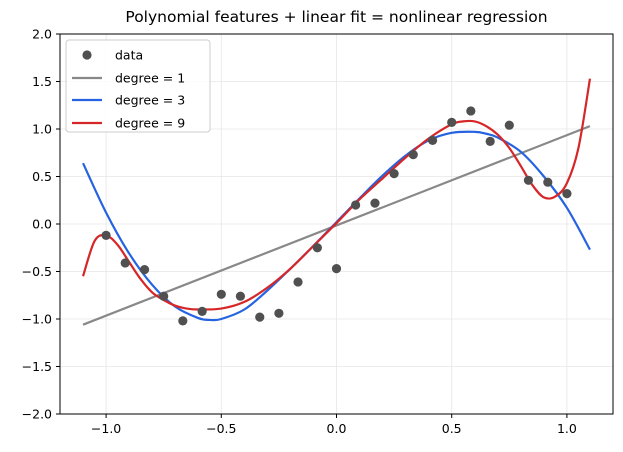 The width and height of the screenshot is (623, 452). What do you see at coordinates (106, 428) in the screenshot?
I see `x-tick-label: −1.0` at bounding box center [106, 428].